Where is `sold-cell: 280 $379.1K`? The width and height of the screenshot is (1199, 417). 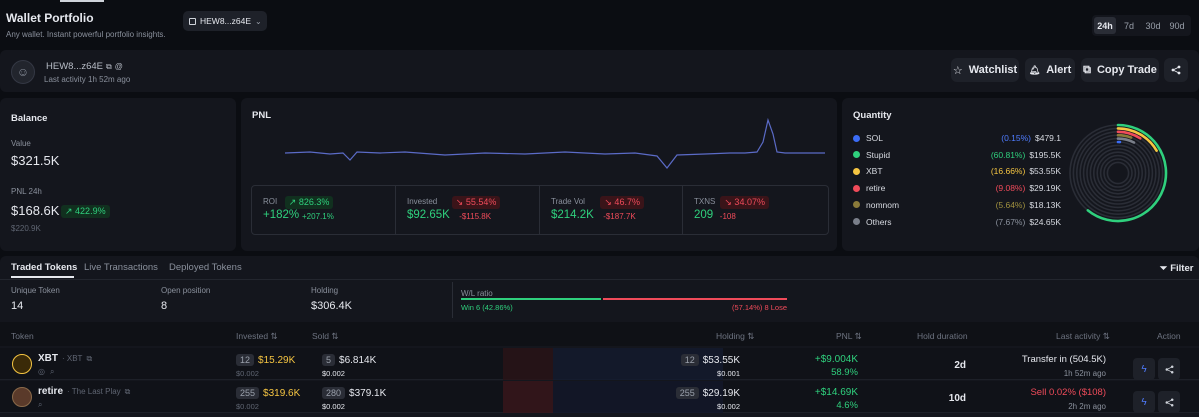
sold-cell: 280 $379.1K is located at coordinates (354, 393).